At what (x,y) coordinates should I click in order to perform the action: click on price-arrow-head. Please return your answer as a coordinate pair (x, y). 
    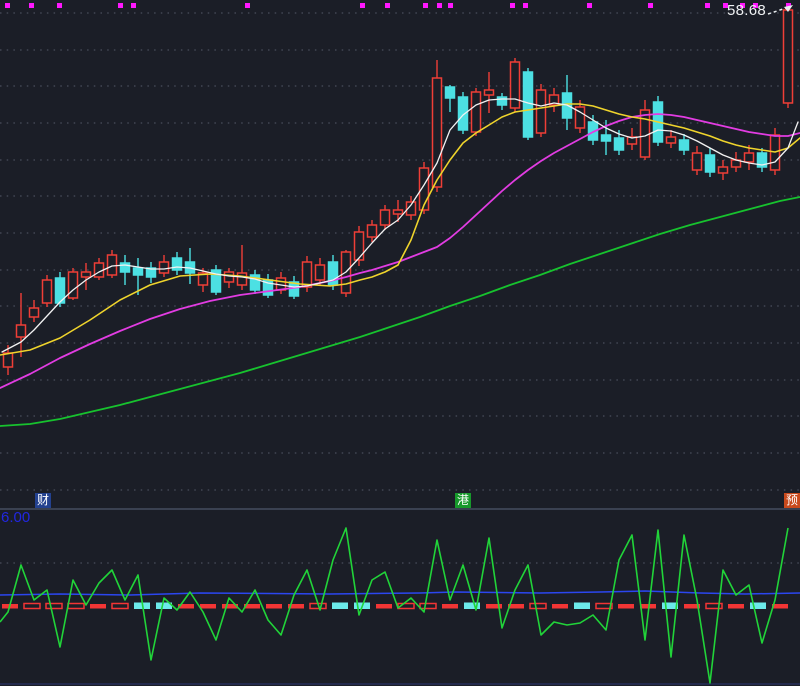
    Looking at the image, I should click on (788, 8).